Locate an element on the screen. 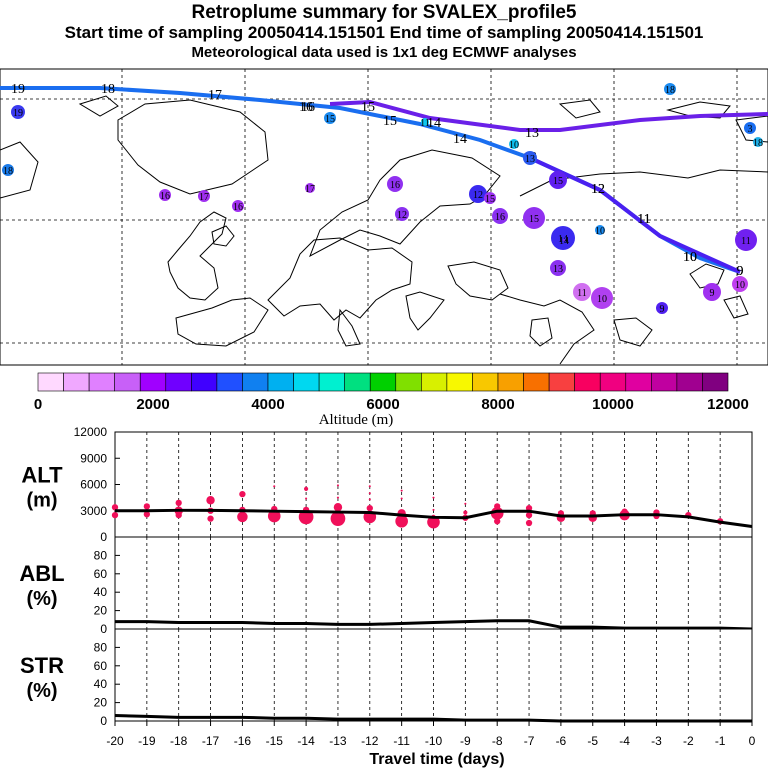 This screenshot has width=768, height=768. map-cluster-label: 16 is located at coordinates (395, 185).